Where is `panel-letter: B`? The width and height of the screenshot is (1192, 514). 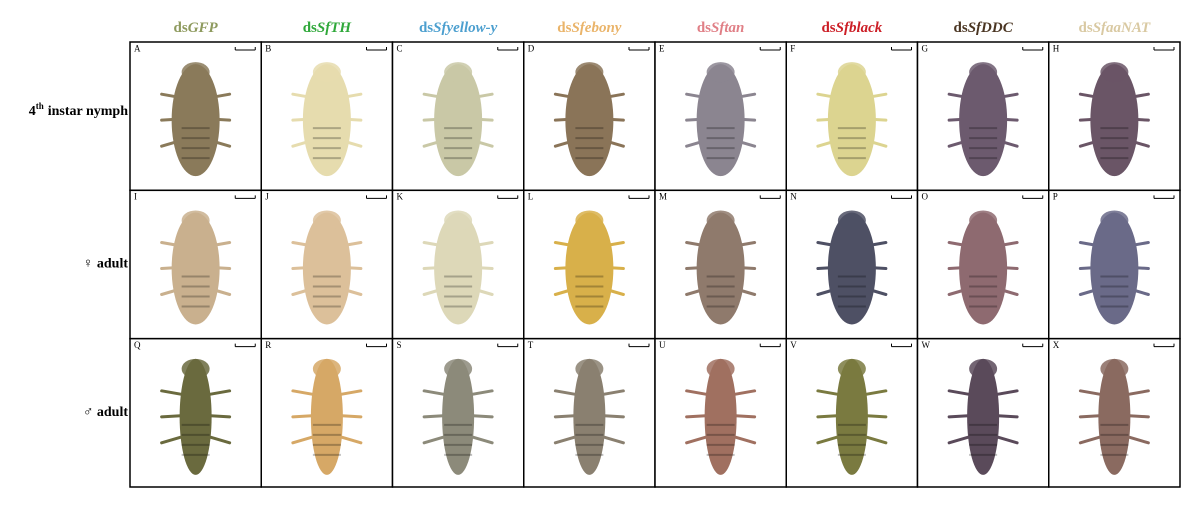
panel-letter: B is located at coordinates (268, 48).